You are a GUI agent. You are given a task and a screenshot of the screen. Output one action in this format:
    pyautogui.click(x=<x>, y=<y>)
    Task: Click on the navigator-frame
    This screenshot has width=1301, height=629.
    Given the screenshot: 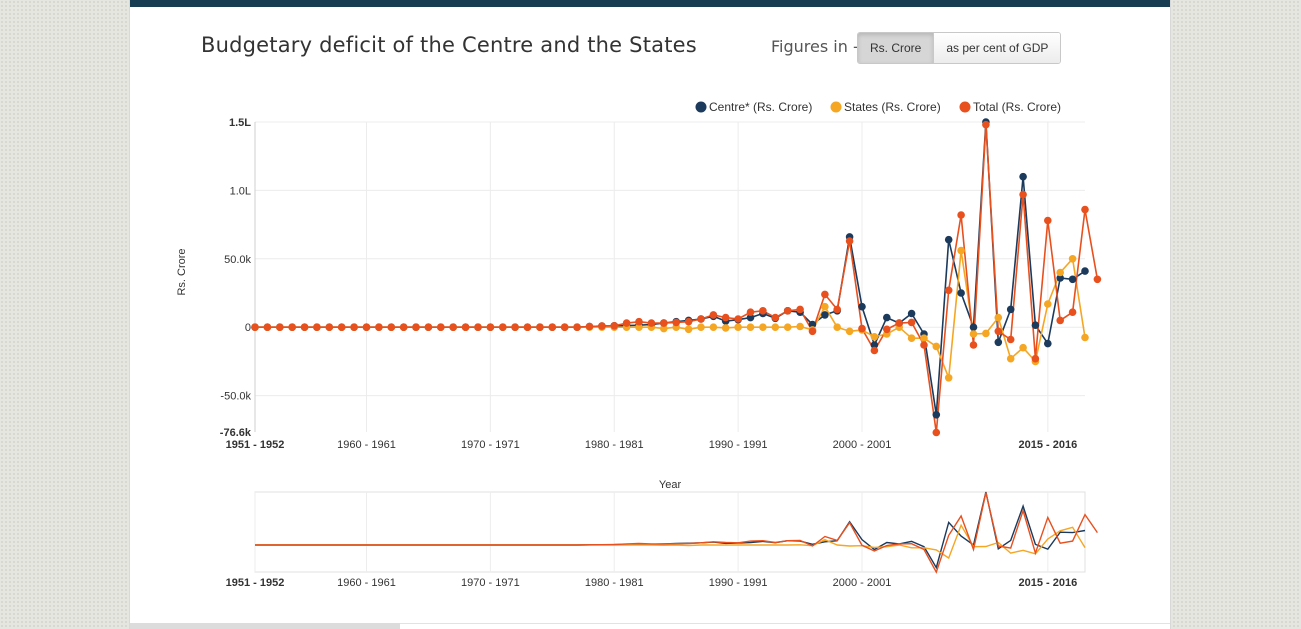 What is the action you would take?
    pyautogui.click(x=670, y=532)
    